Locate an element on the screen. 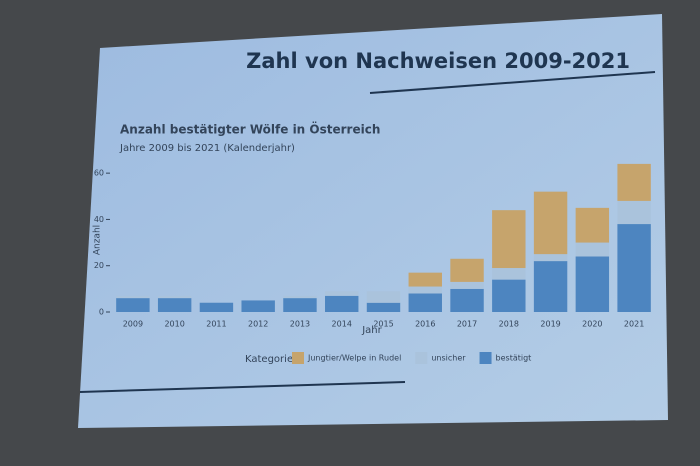 The height and width of the screenshot is (466, 700). legend-label: unsicher is located at coordinates (448, 358).